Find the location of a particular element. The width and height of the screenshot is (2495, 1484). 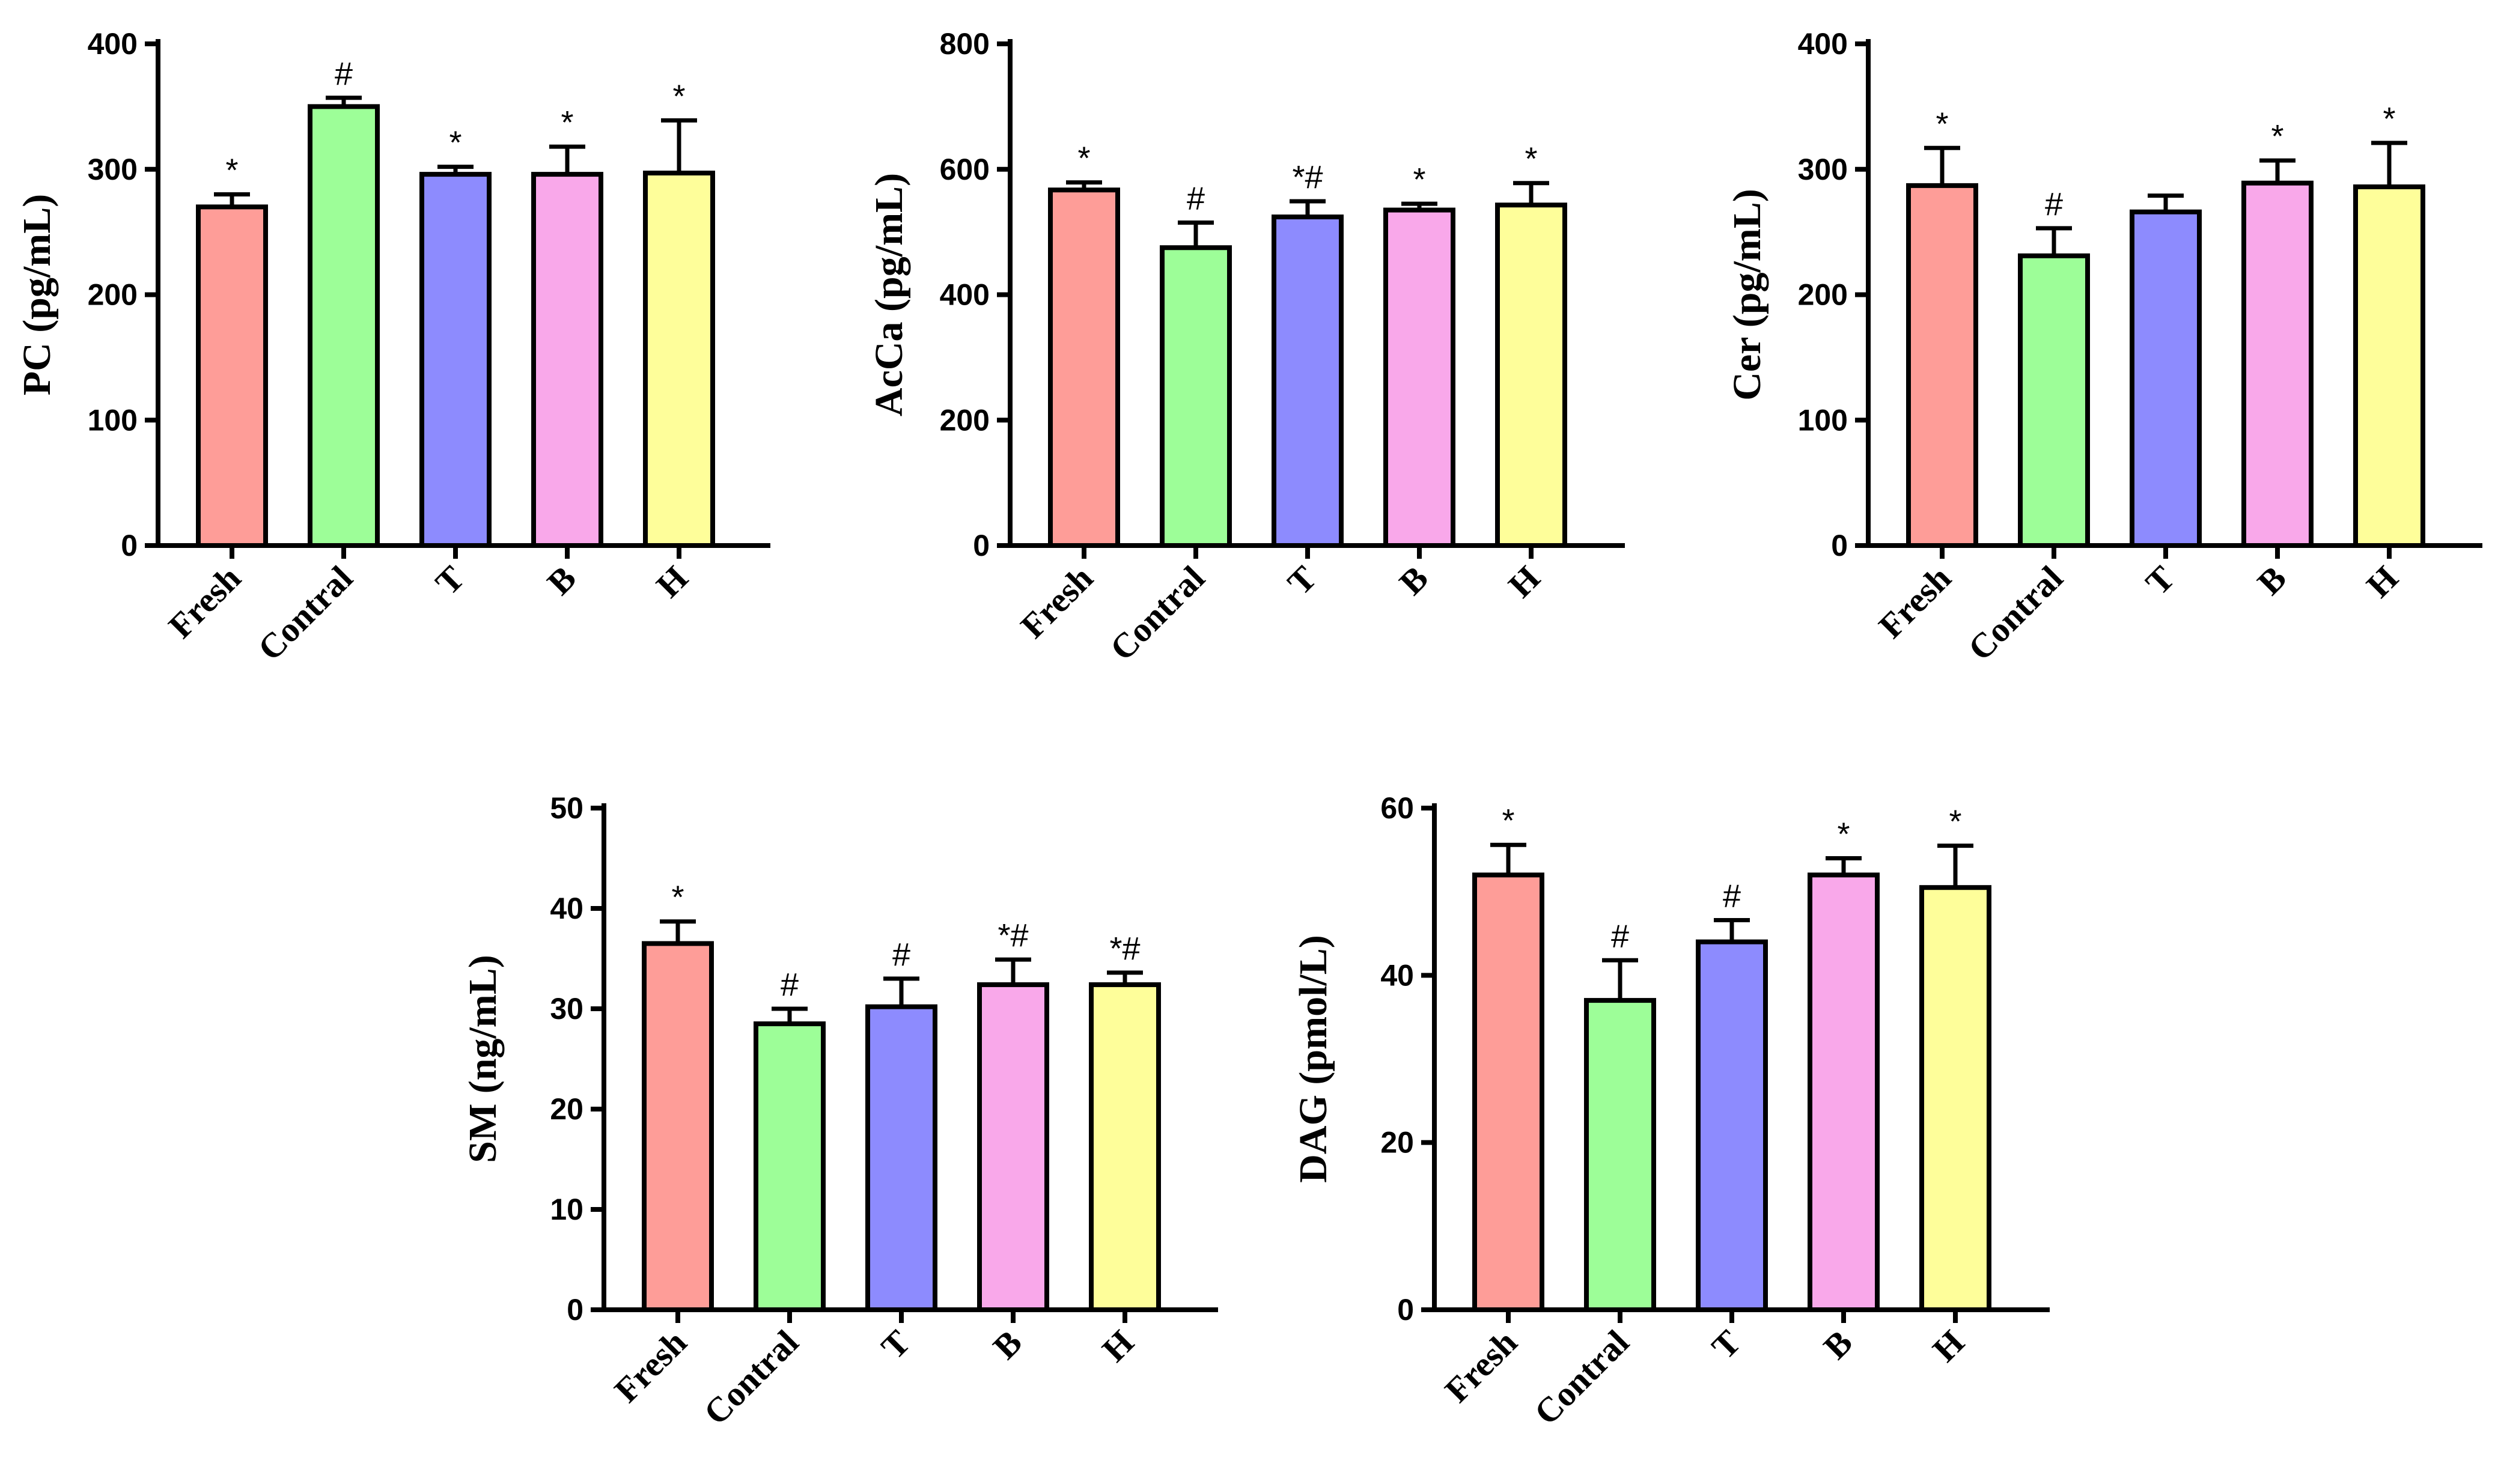

y-tick-label: 600 is located at coordinates (965, 169).